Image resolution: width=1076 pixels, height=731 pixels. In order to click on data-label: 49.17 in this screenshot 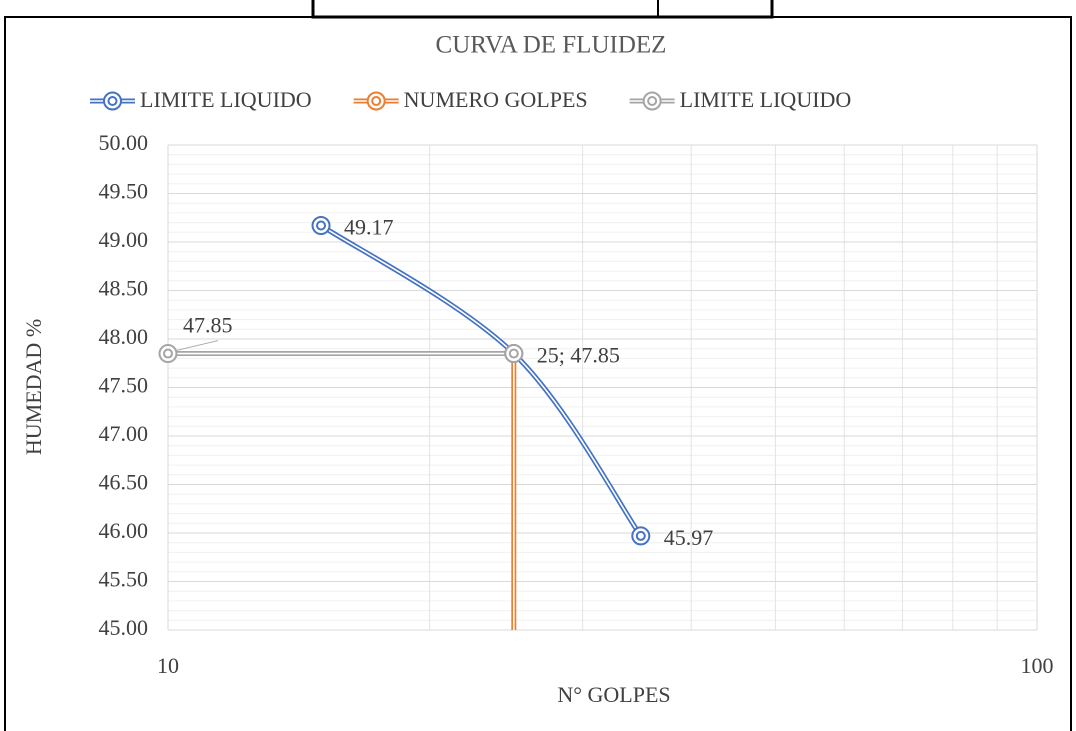, I will do `click(369, 227)`.